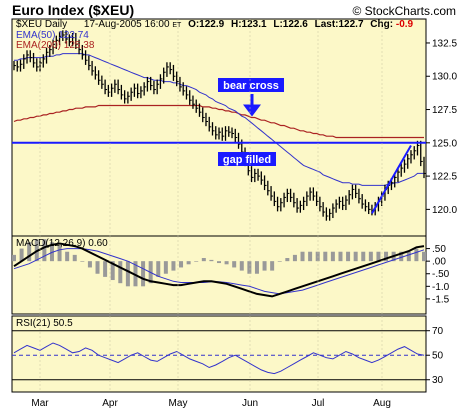 Image resolution: width=460 pixels, height=414 pixels. I want to click on rsi-legend: RSI(21) 50.5, so click(44, 323).